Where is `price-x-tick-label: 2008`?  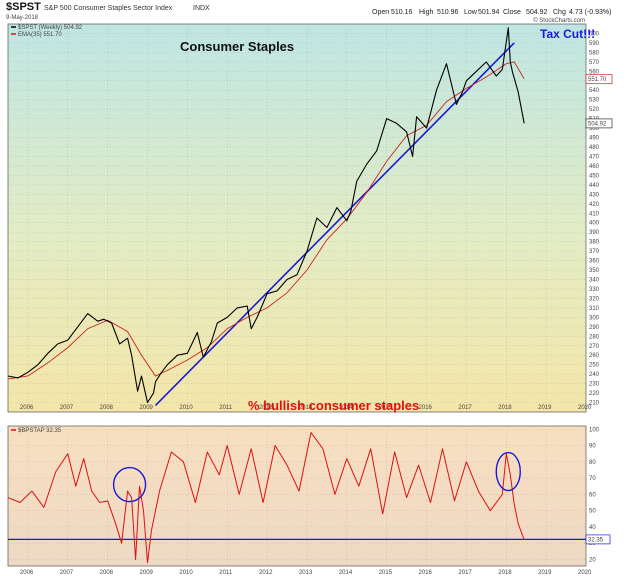
price-x-tick-label: 2008 is located at coordinates (107, 408).